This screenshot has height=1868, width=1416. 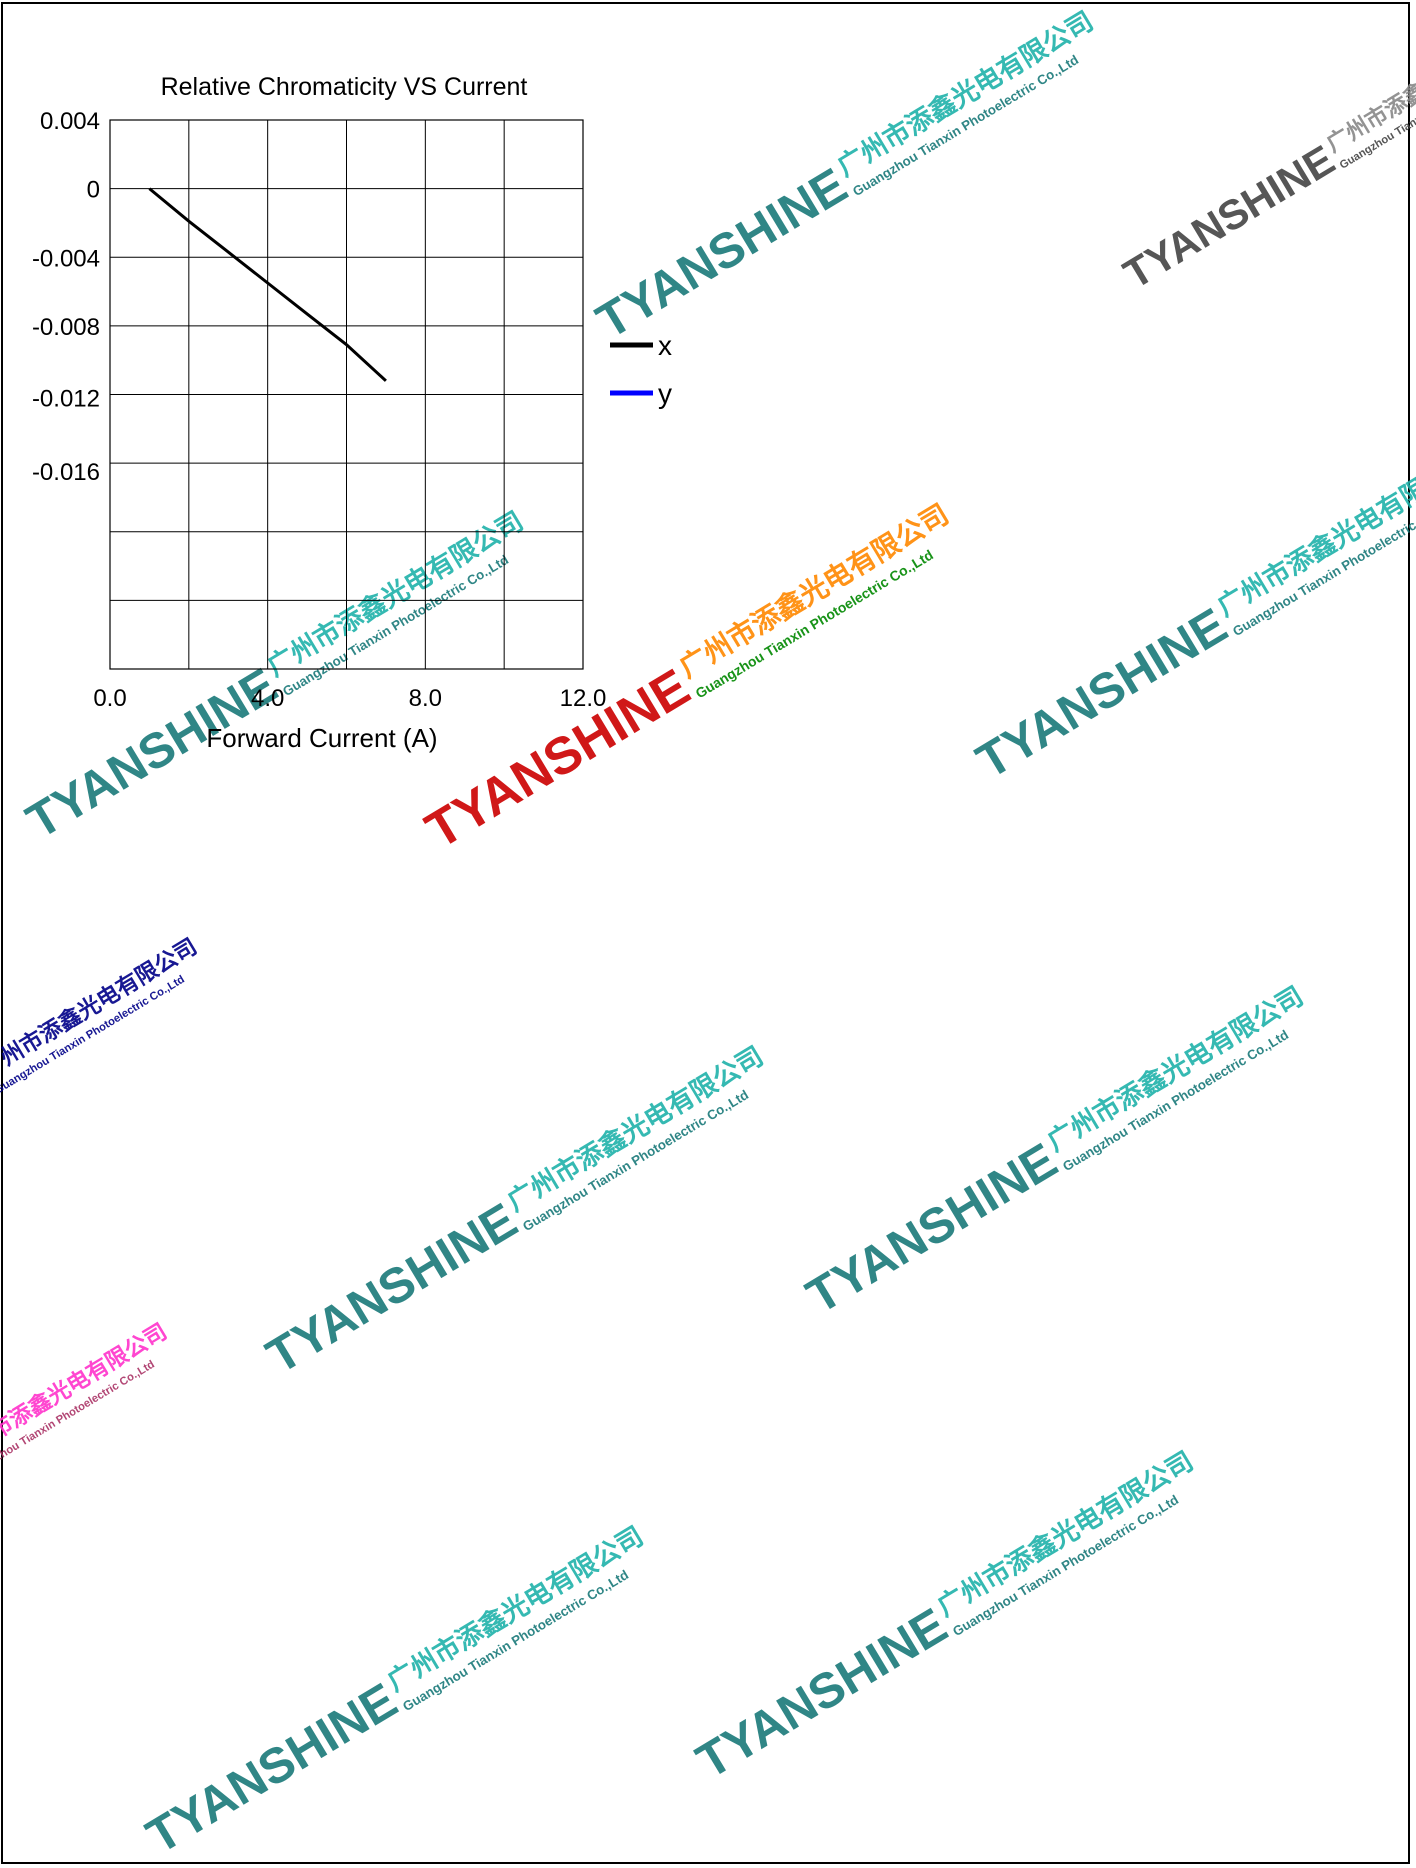 What do you see at coordinates (93, 190) in the screenshot?
I see `y-tick-label: 0` at bounding box center [93, 190].